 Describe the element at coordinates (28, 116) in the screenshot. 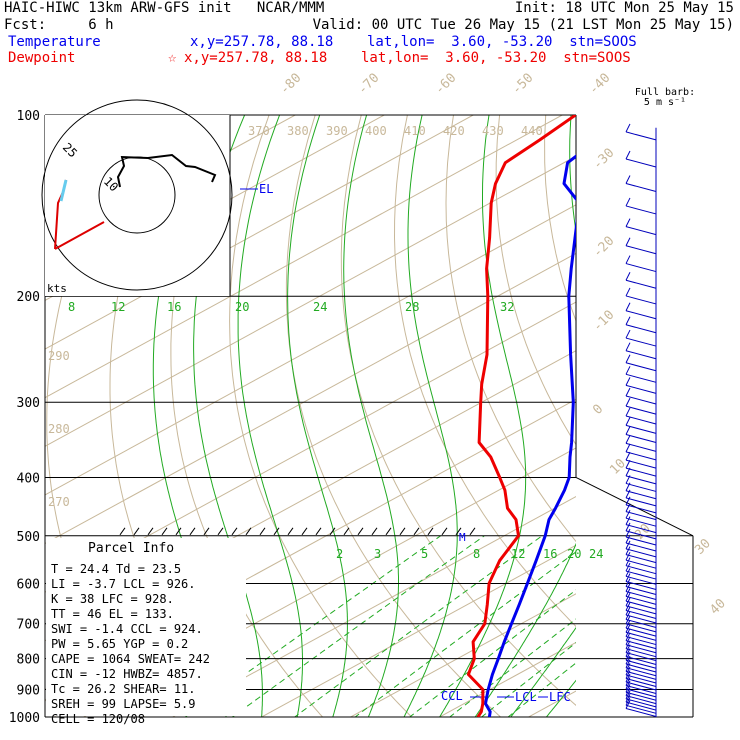

I see `pressure-tick-label: 100` at that location.